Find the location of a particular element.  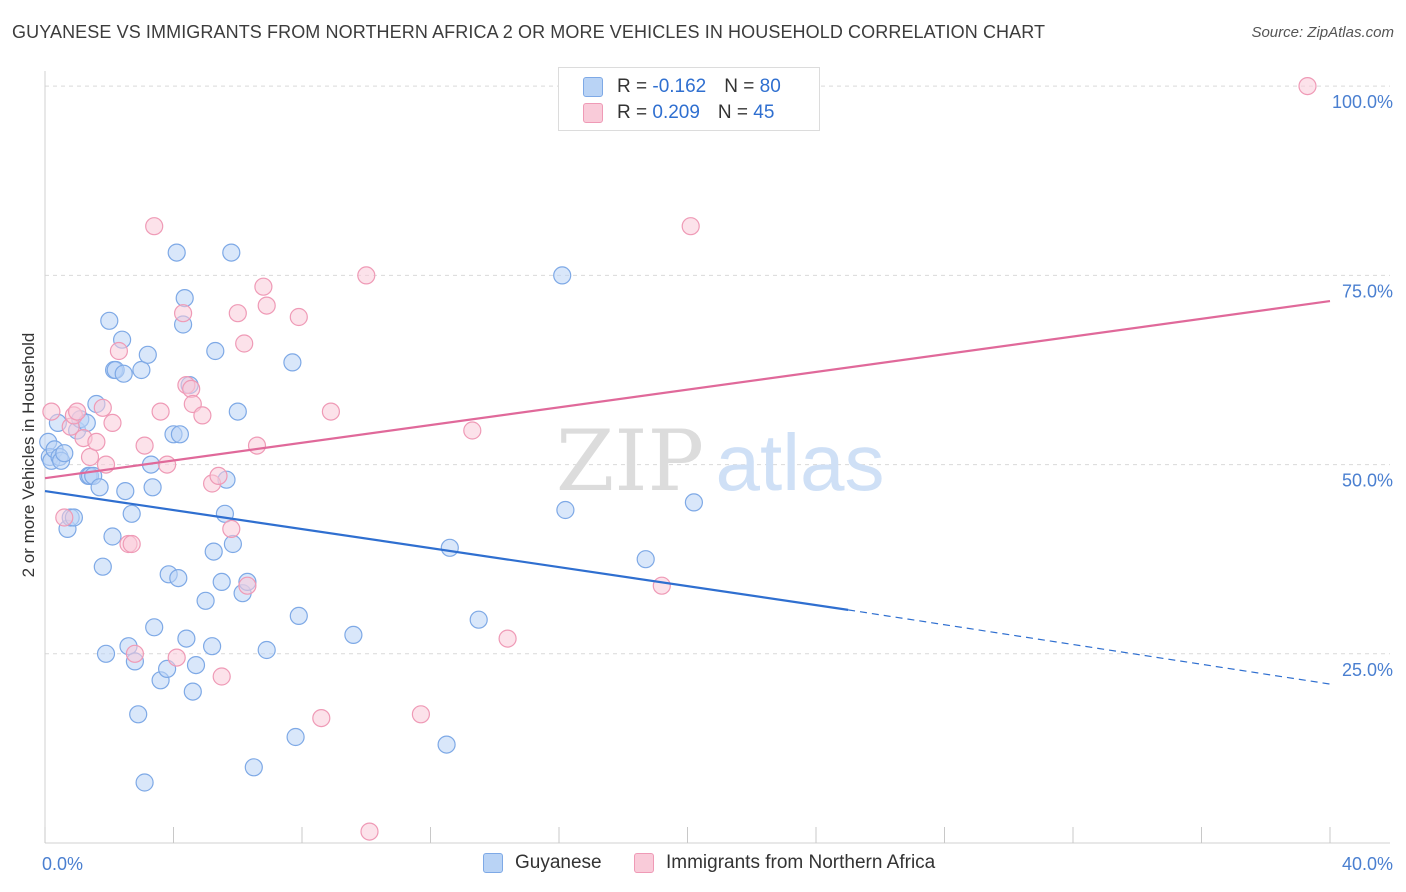

legend-label-guyanese: Guyanese is located at coordinates (558, 862).